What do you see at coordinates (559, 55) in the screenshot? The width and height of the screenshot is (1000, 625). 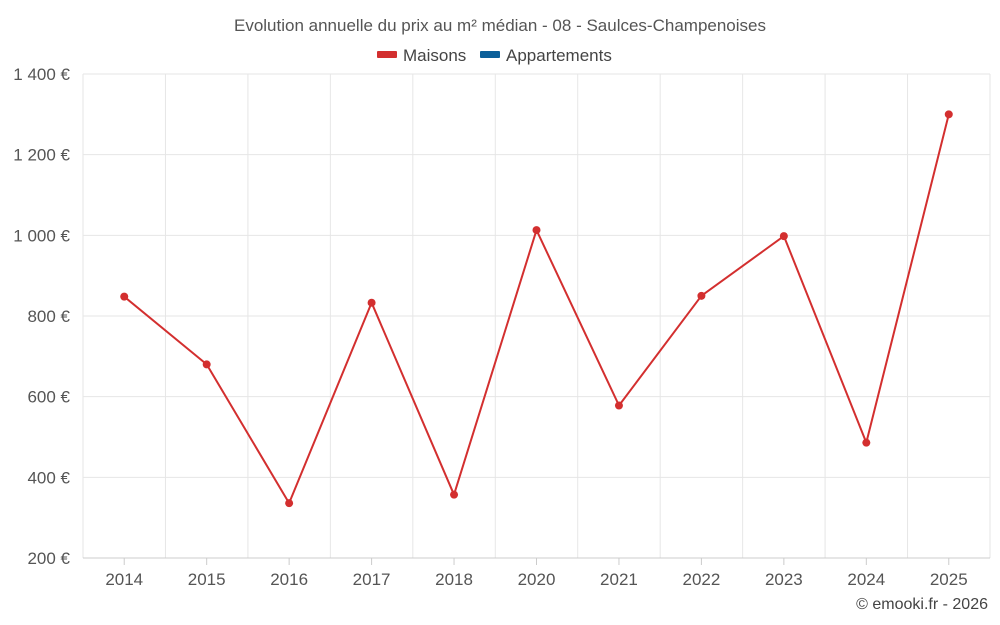 I see `legend-label-appartements: Appartements` at bounding box center [559, 55].